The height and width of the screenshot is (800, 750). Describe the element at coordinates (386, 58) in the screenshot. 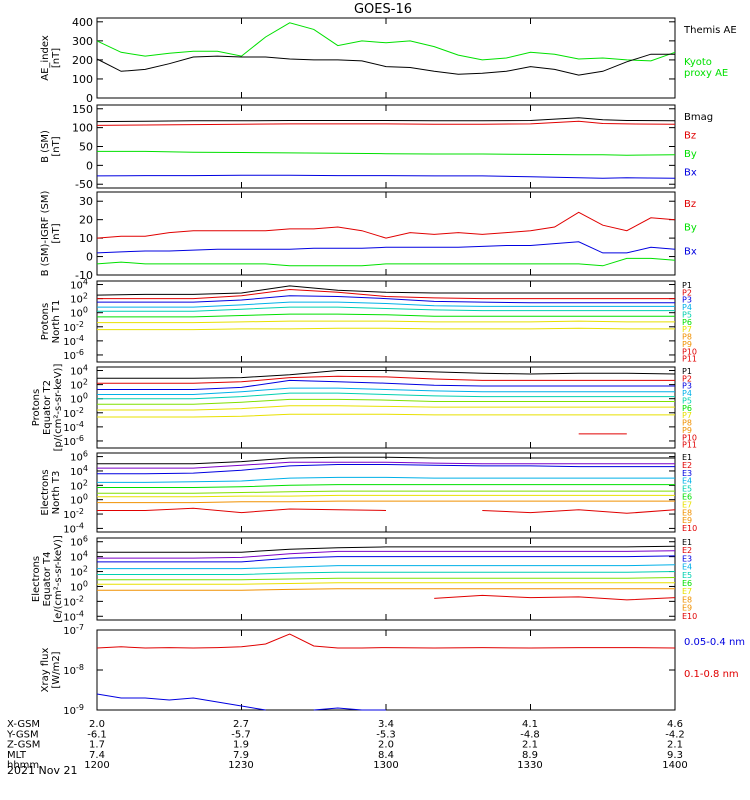

I see `panel-frame` at that location.